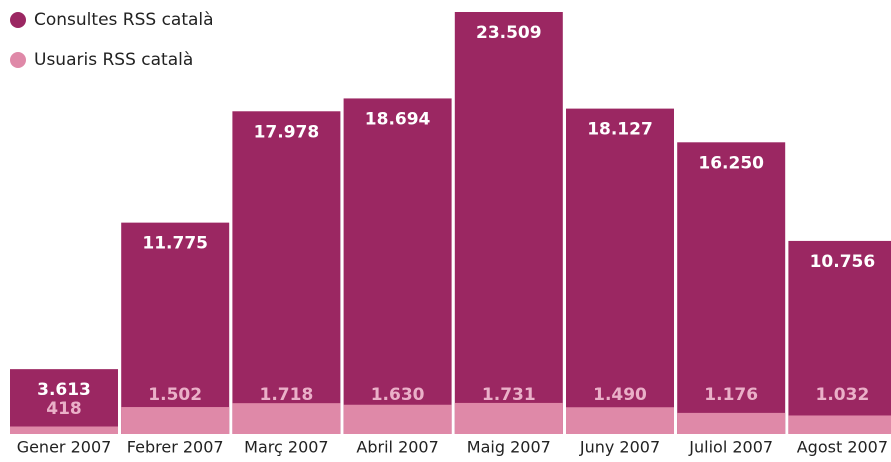 The width and height of the screenshot is (891, 462). I want to click on value-label: 11.775, so click(175, 244).